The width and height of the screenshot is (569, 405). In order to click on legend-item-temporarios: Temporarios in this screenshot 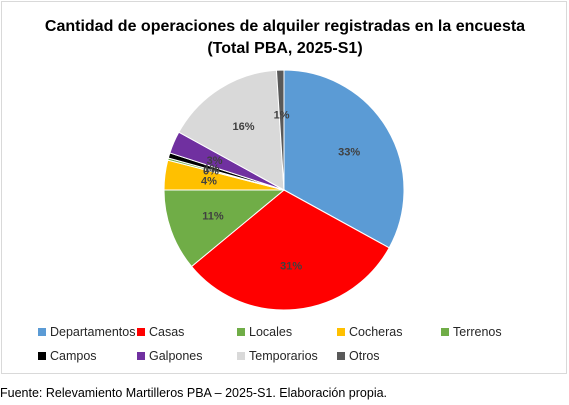, I will do `click(277, 356)`.